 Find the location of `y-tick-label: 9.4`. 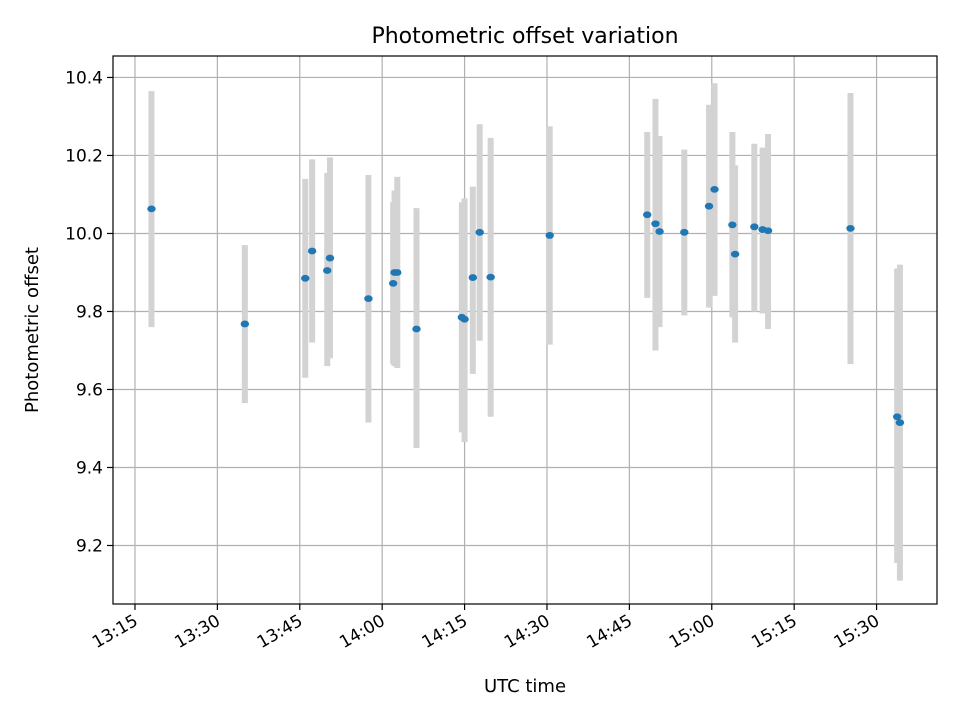

y-tick-label: 9.4 is located at coordinates (89, 468).